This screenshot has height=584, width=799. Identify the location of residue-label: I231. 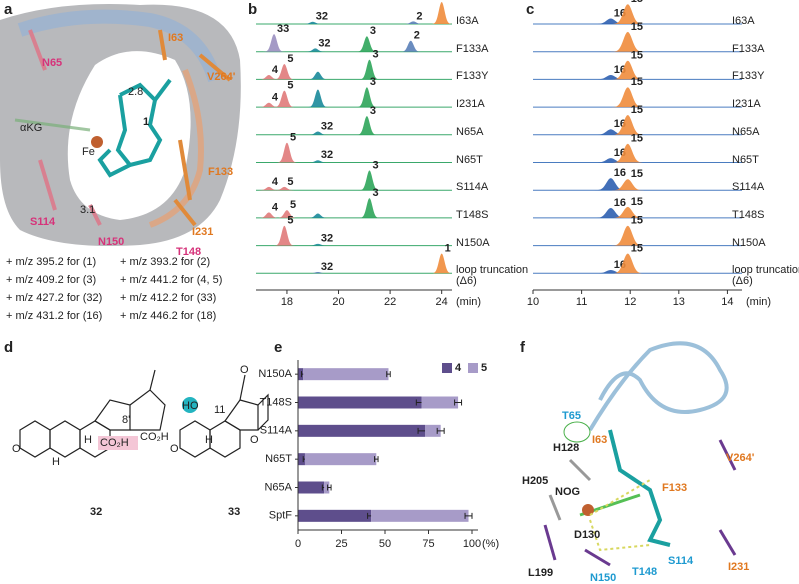
(202, 232).